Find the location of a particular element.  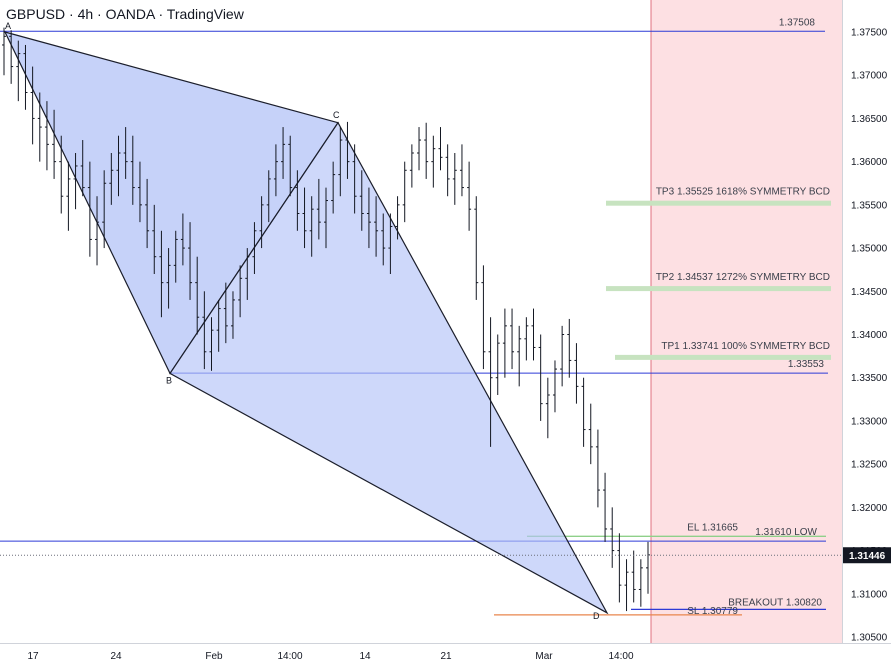

price-tick-label: 1.30500 is located at coordinates (869, 638).